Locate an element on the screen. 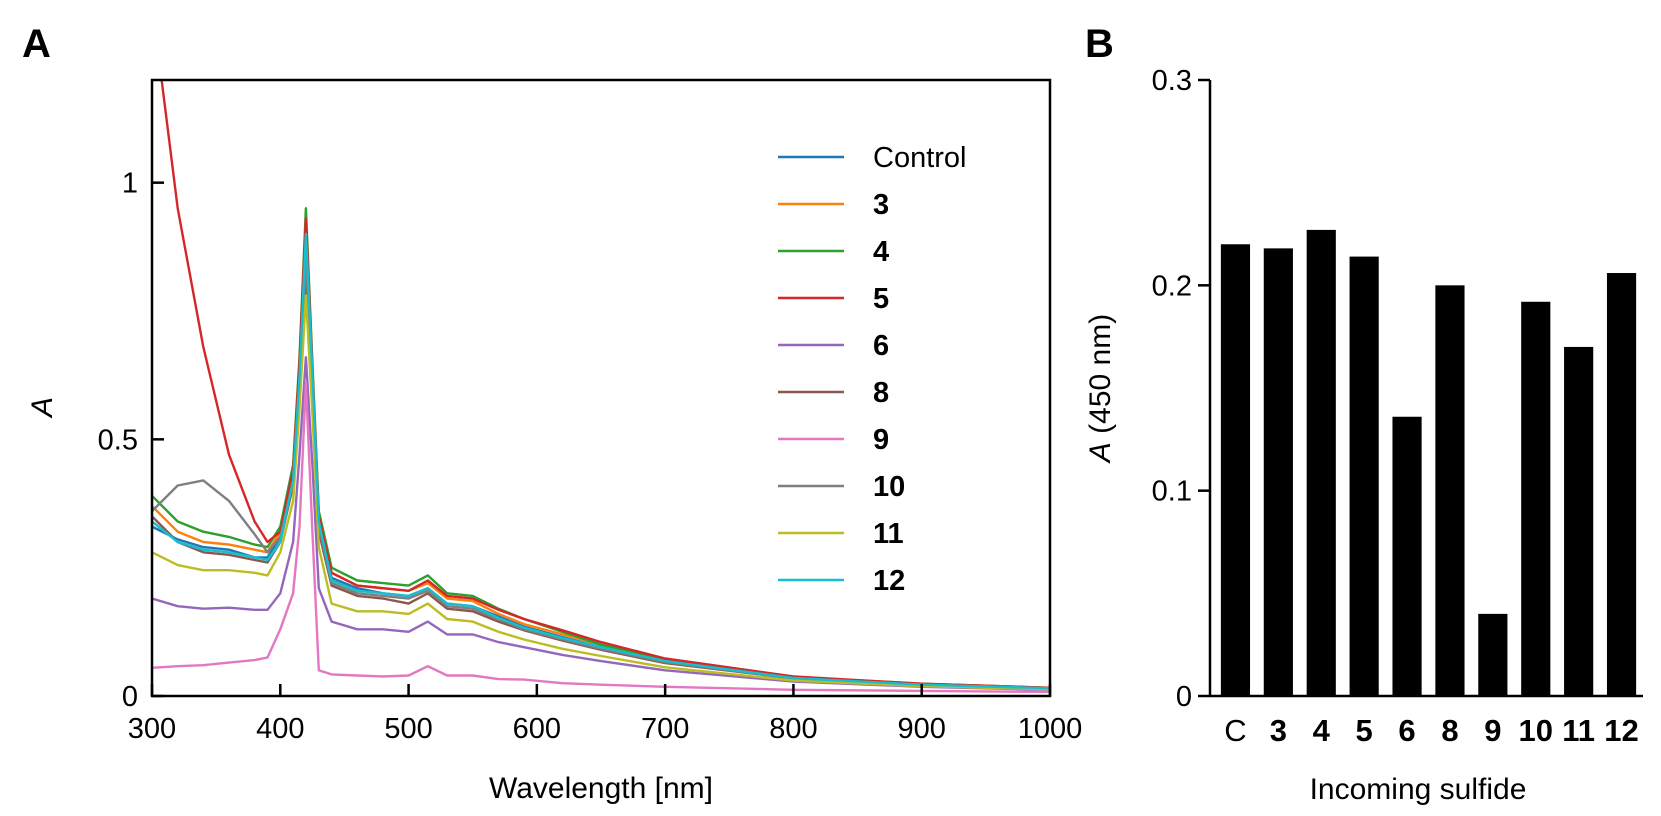 The height and width of the screenshot is (816, 1661). bar-x-axis-title: Incoming sulfide is located at coordinates (1418, 789).